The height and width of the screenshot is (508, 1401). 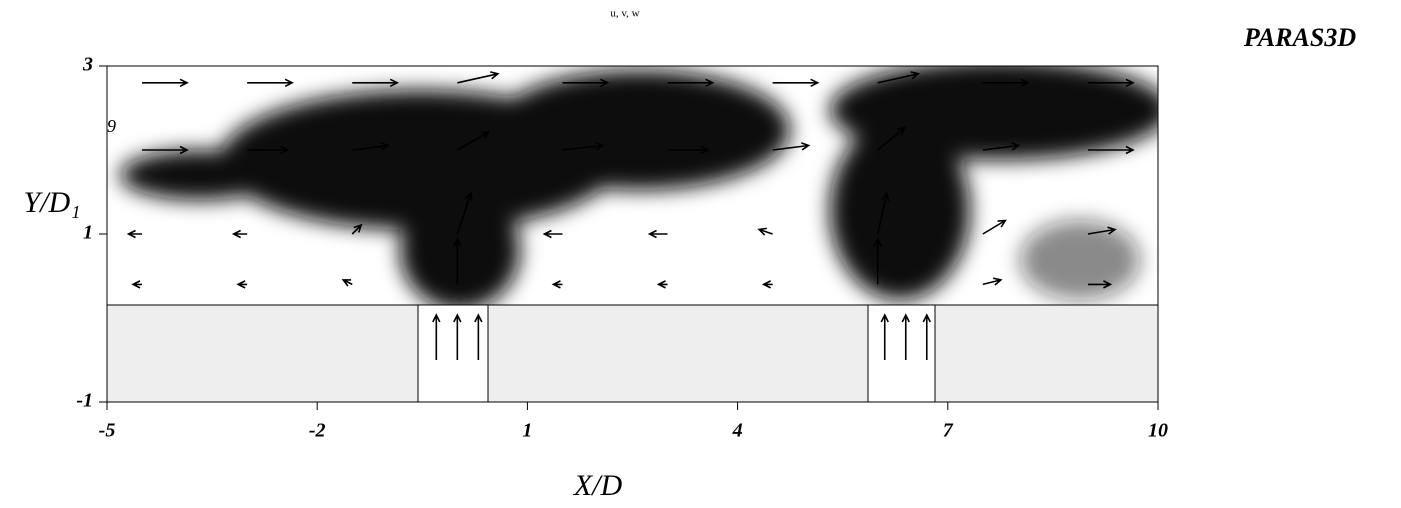 What do you see at coordinates (598, 485) in the screenshot?
I see `x-axis-label: X/D` at bounding box center [598, 485].